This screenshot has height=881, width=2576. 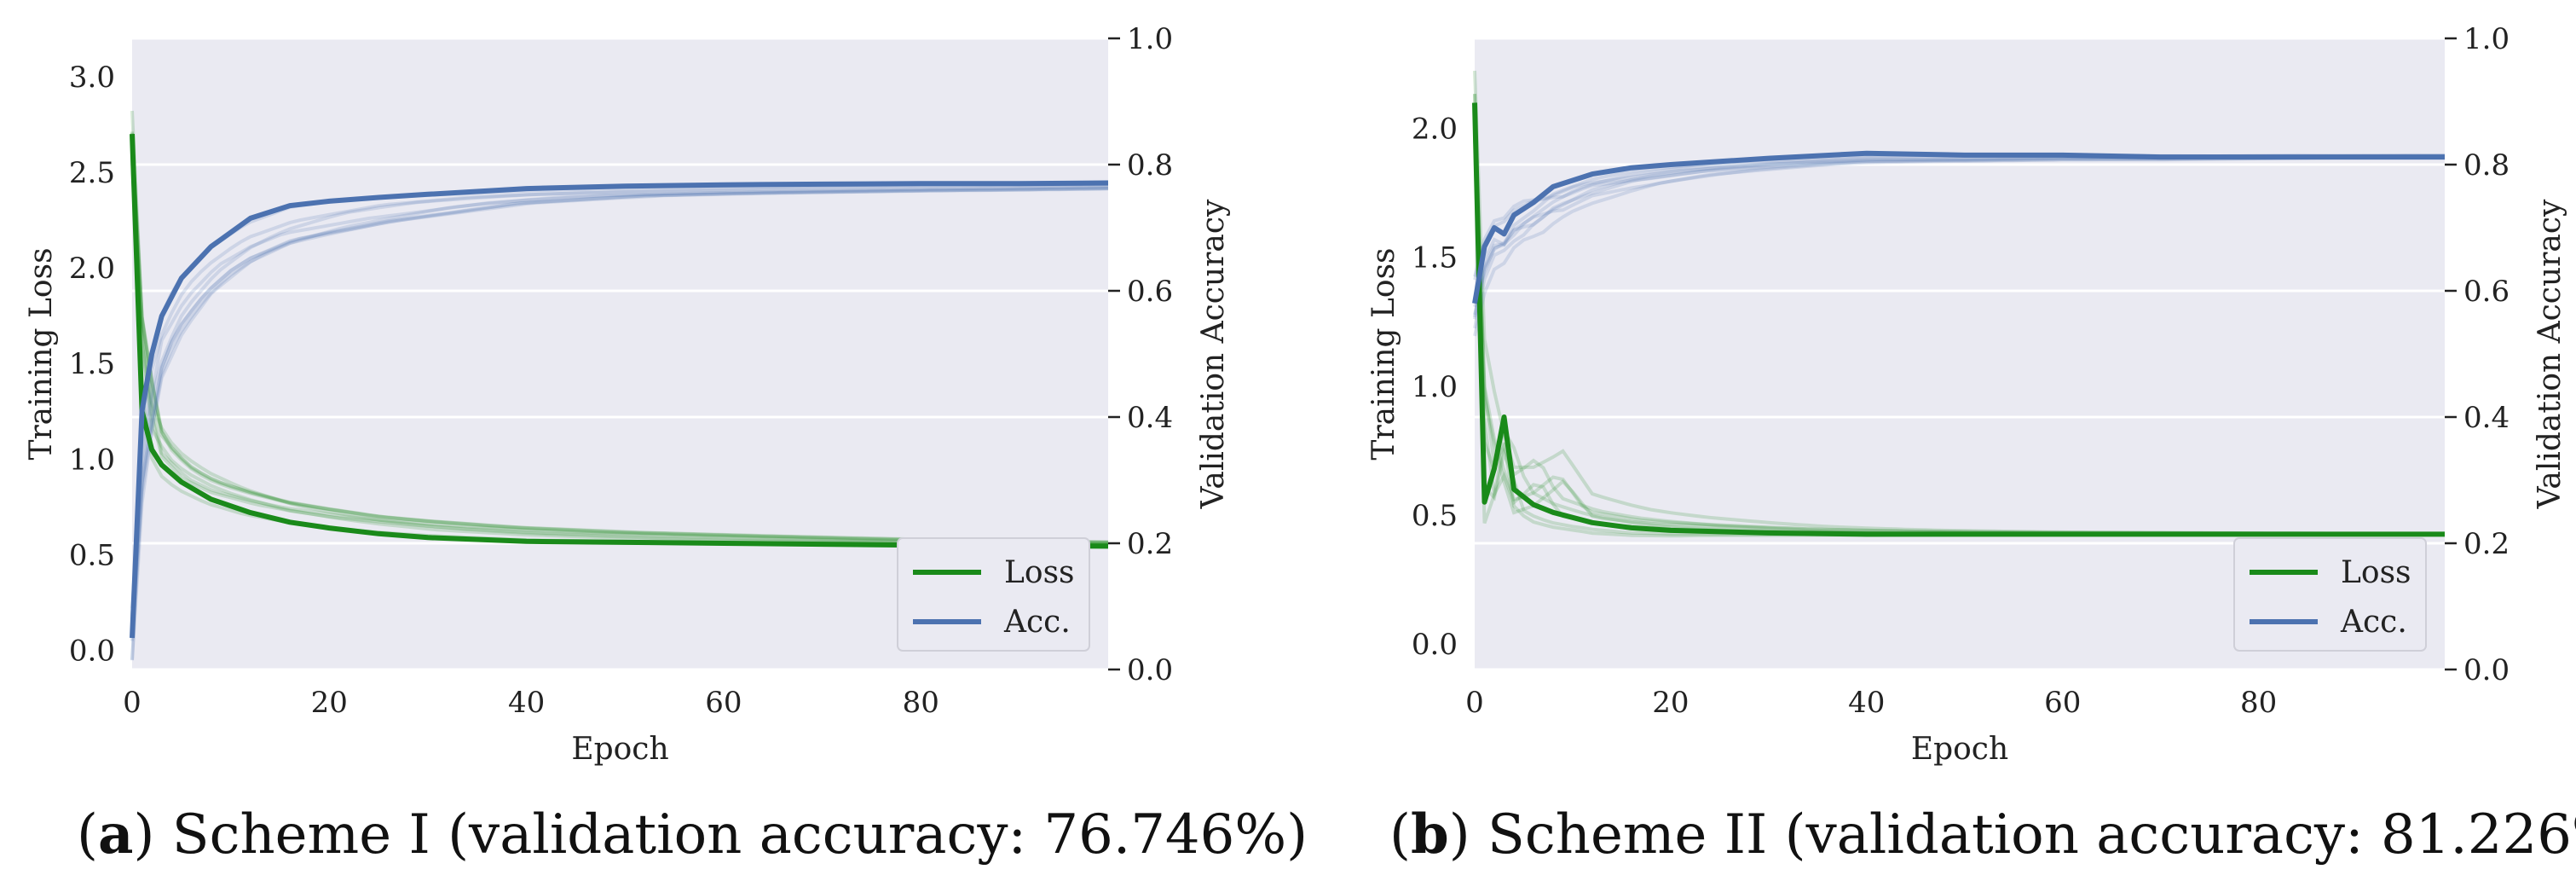 I want to click on caption-text: Scheme I (validation accuracy: 76.746%), so click(x=740, y=835).